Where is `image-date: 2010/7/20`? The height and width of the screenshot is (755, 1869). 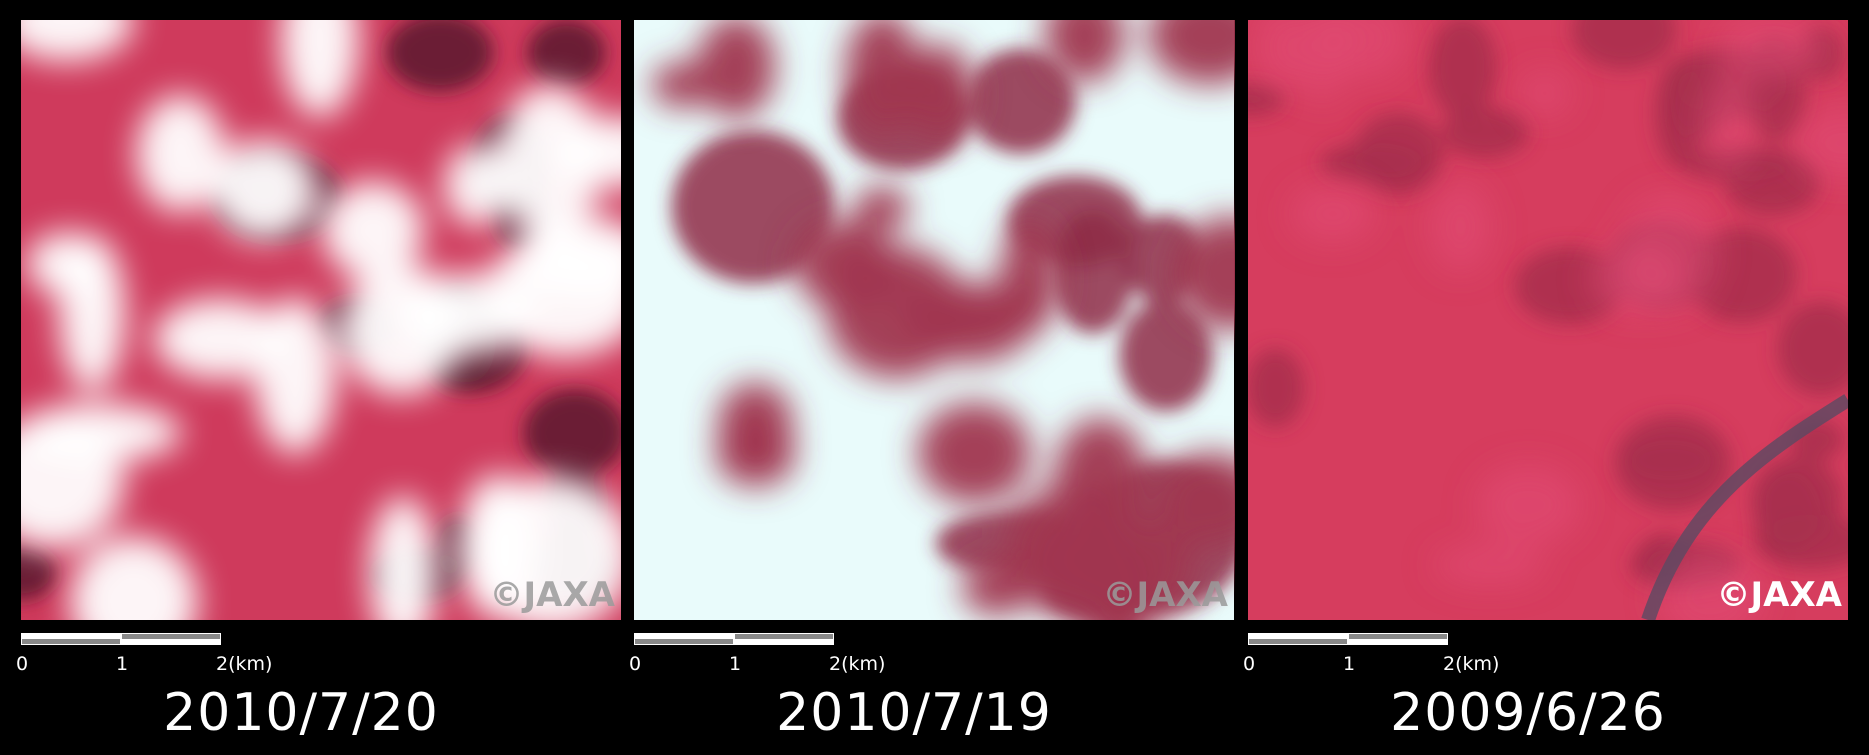 image-date: 2010/7/20 is located at coordinates (301, 713).